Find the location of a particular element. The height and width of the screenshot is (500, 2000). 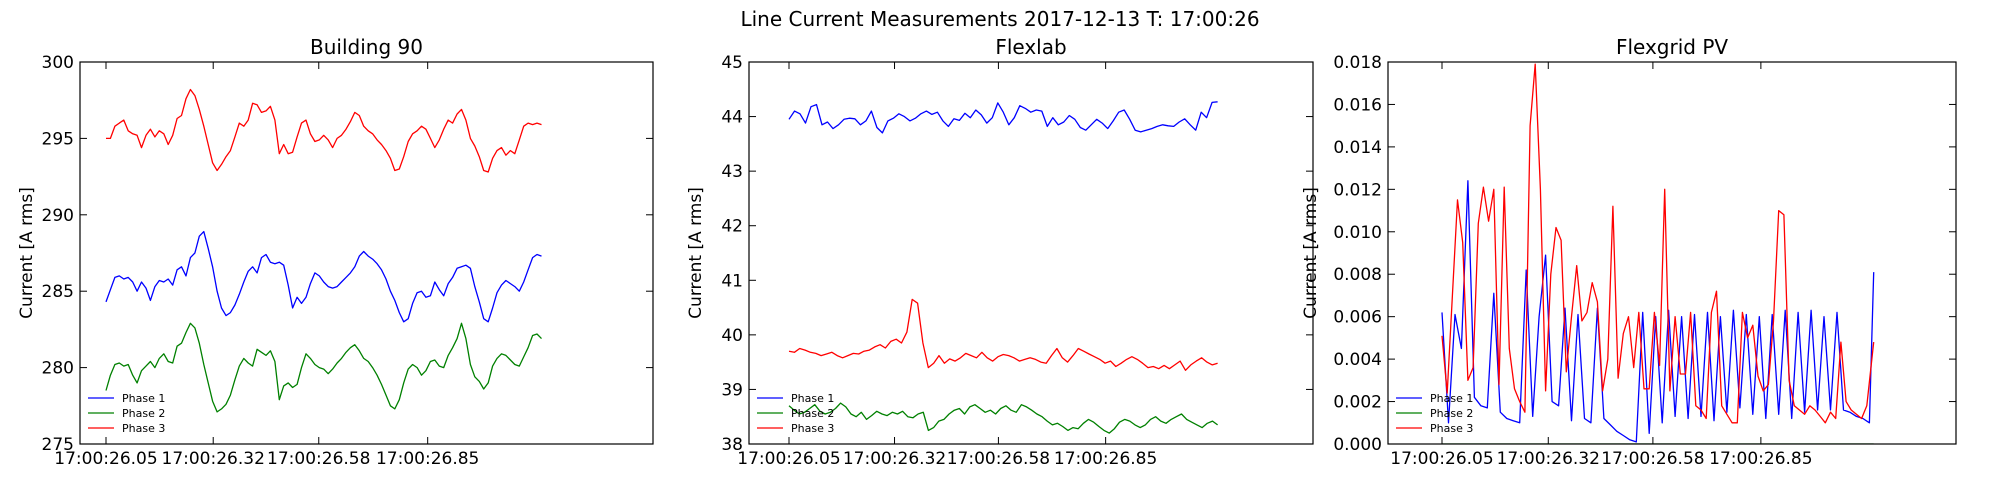

building-90-series-group is located at coordinates (323, 250).